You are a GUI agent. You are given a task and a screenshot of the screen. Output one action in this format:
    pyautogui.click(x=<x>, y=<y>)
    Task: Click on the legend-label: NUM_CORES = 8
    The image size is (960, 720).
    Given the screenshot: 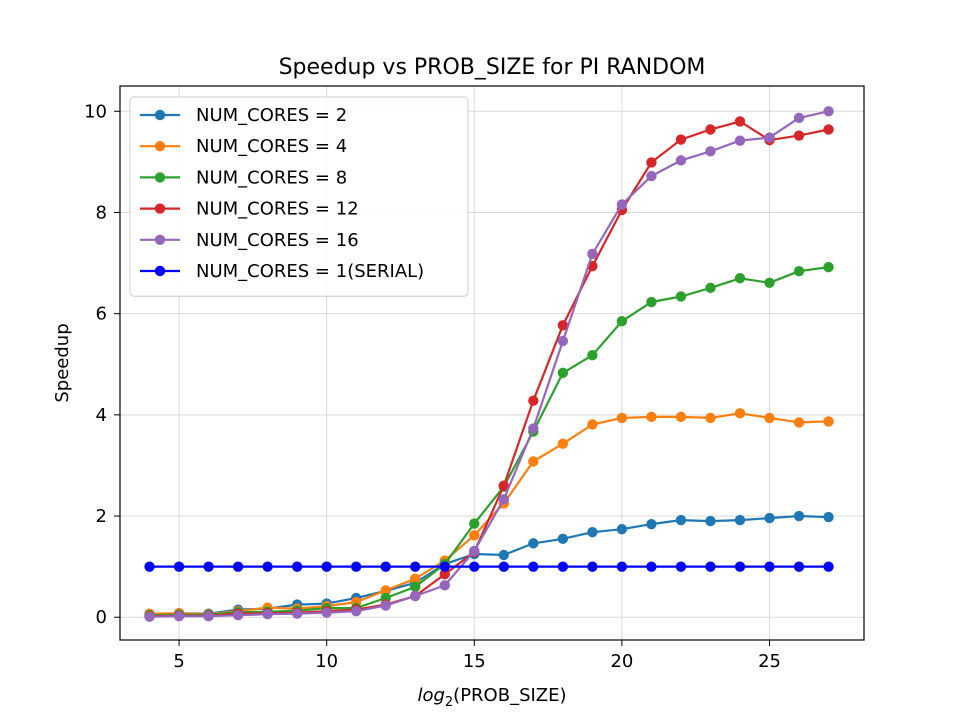 What is the action you would take?
    pyautogui.click(x=271, y=177)
    